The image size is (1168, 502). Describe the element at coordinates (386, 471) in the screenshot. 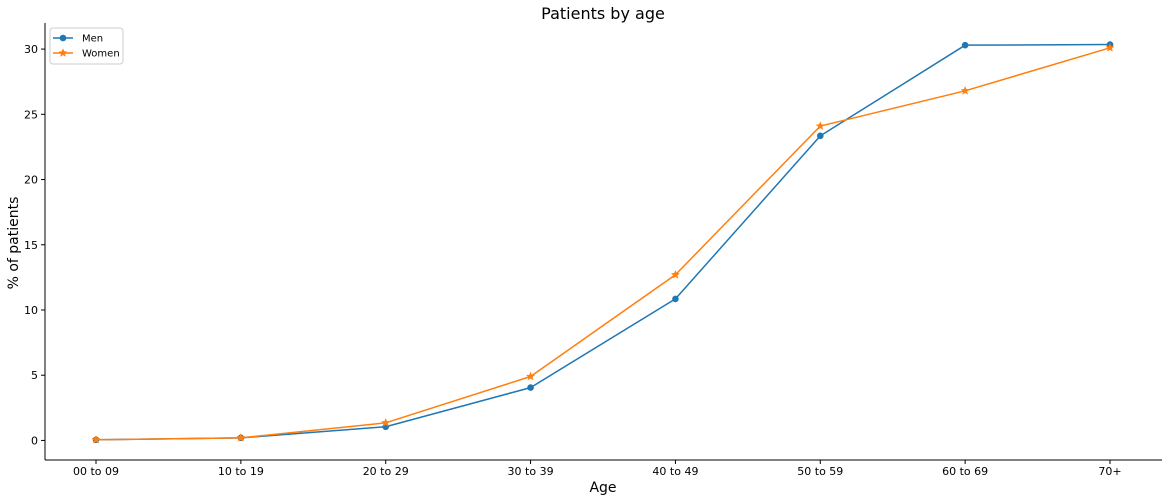

I see `x-tick-label: 20 to 29` at that location.